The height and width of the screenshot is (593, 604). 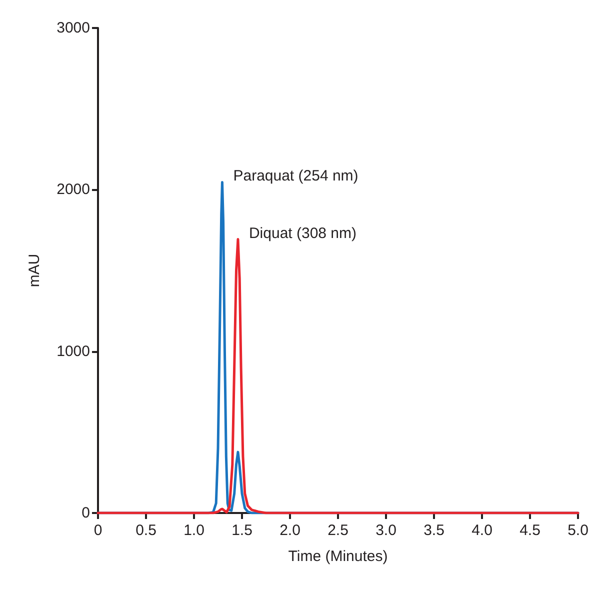 I want to click on x-tick-label: 2.5, so click(x=338, y=530).